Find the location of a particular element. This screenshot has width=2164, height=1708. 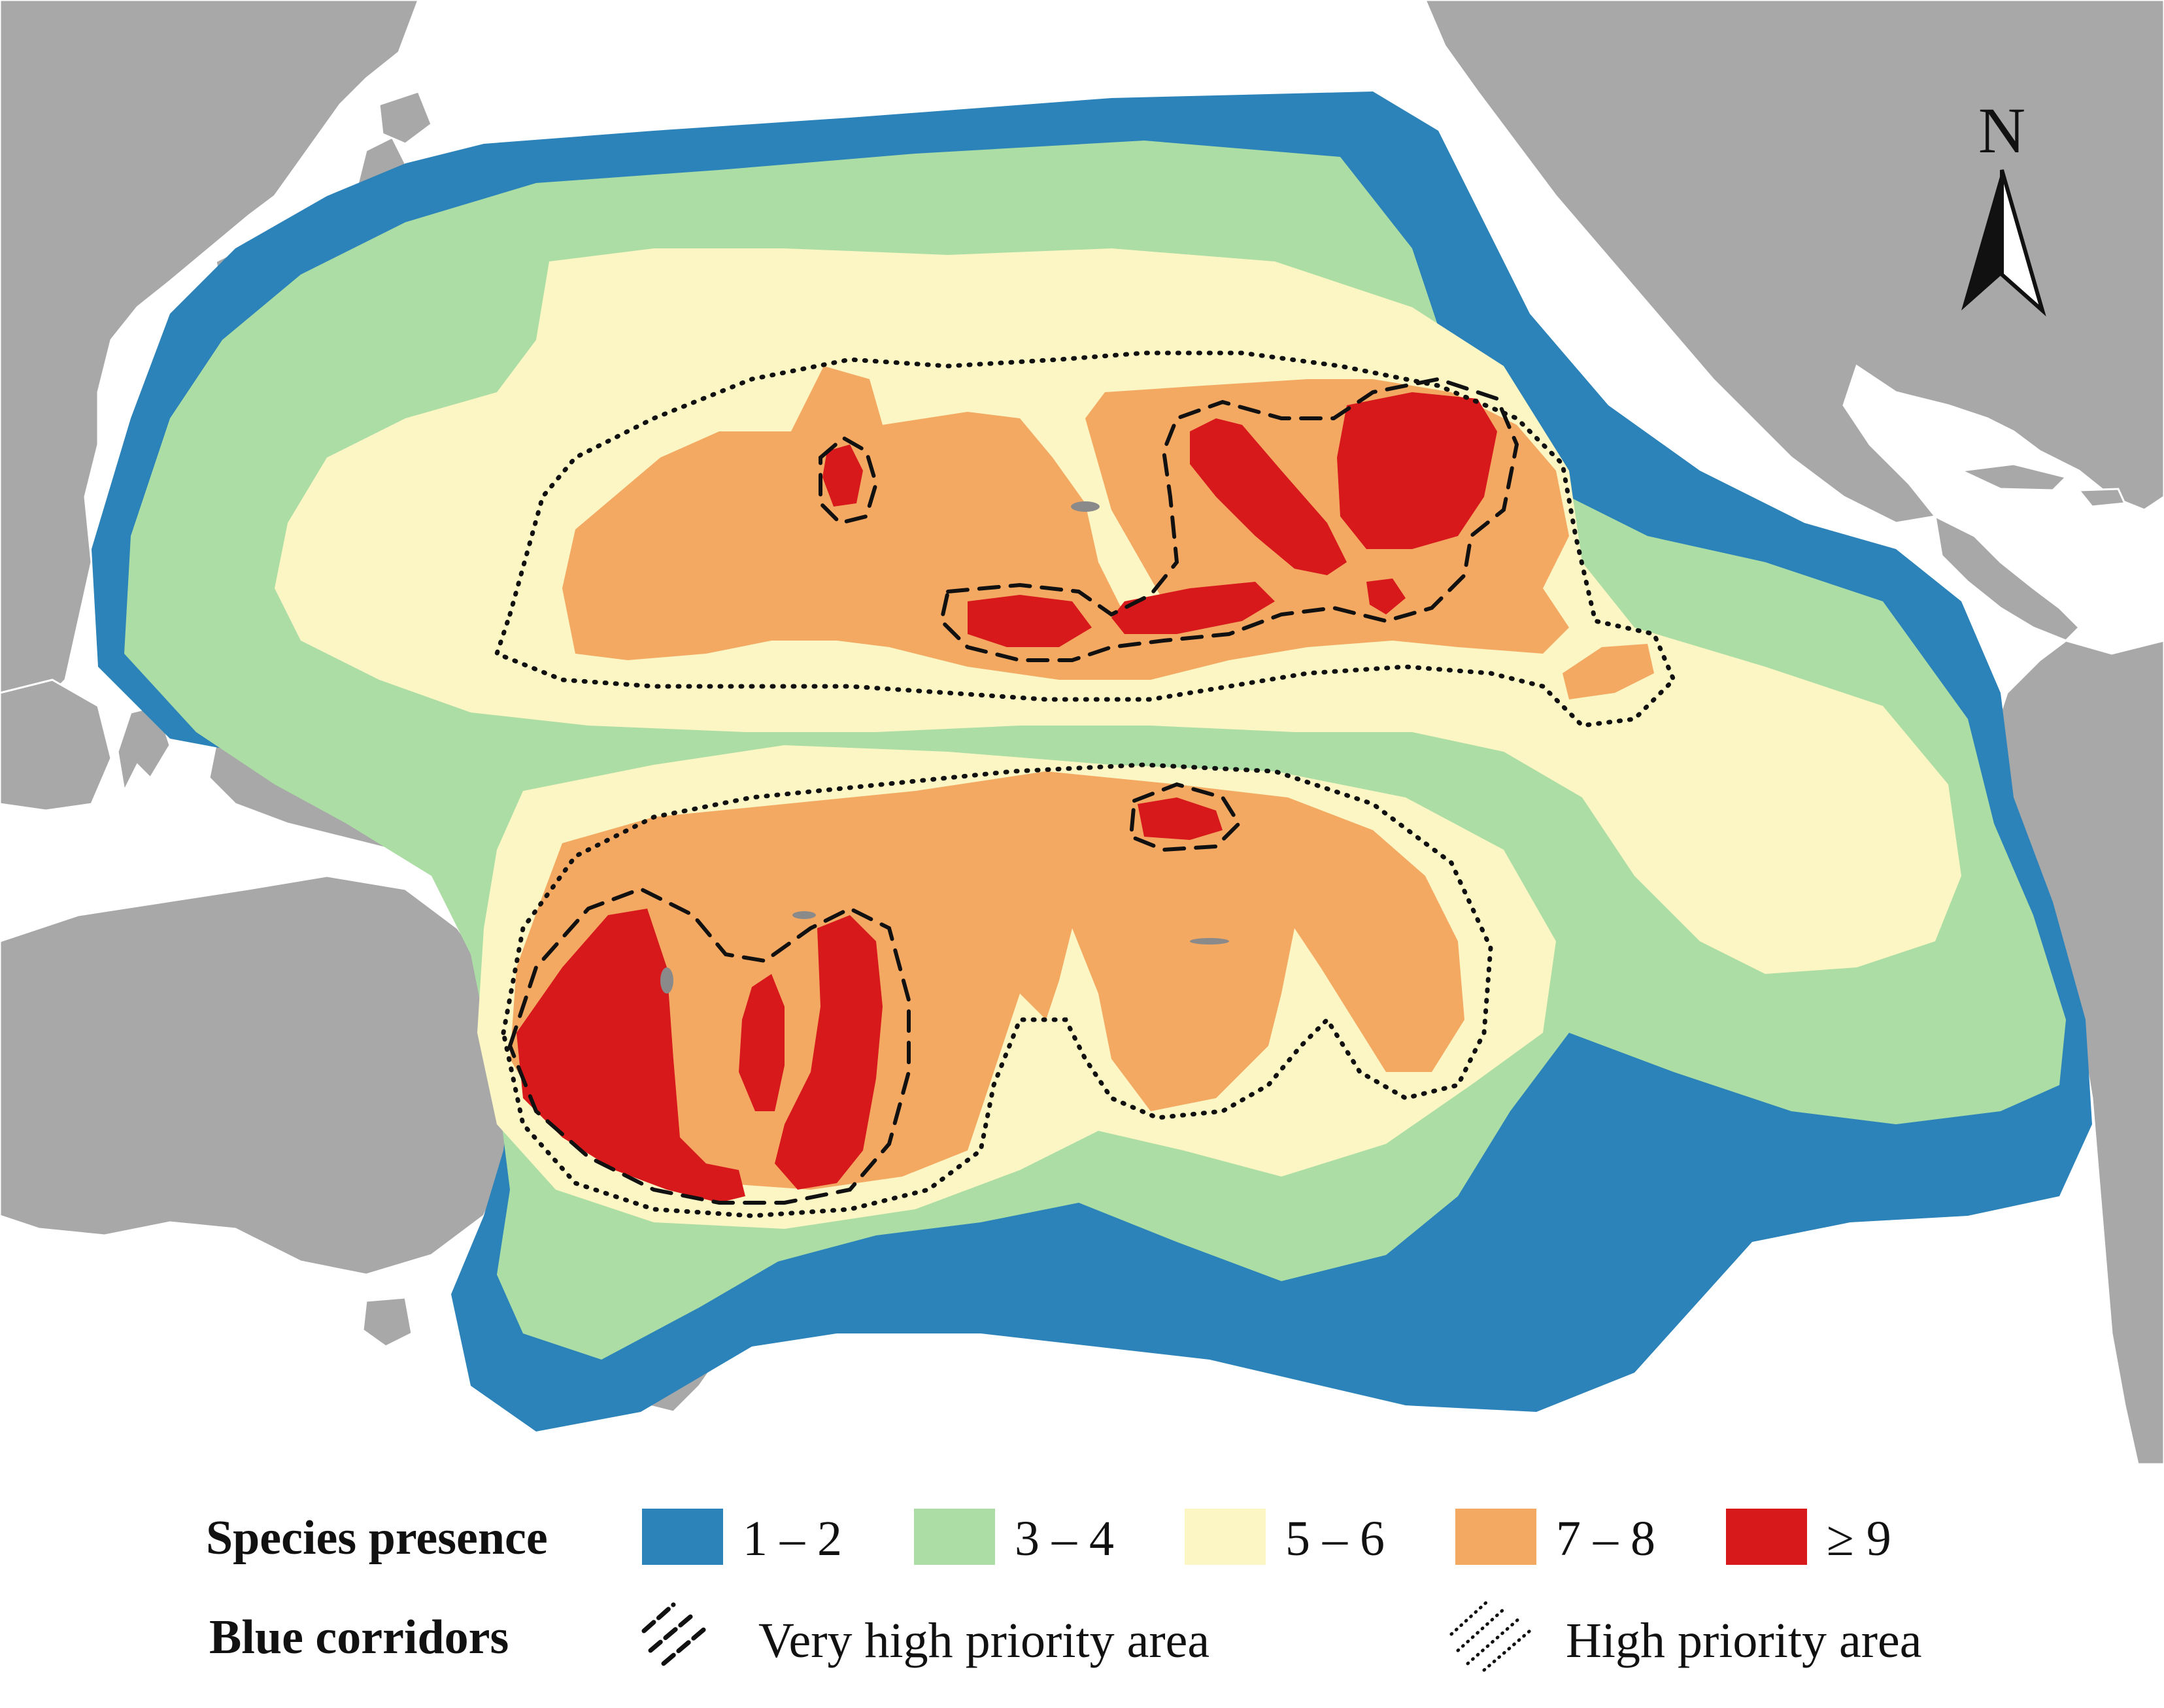

presence-zone-7-8-north is located at coordinates (1065, 523).